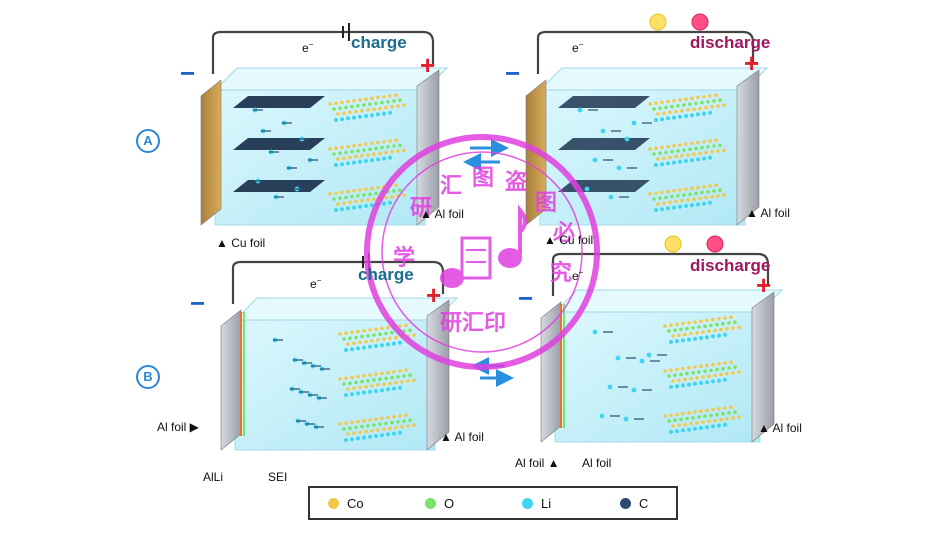  What do you see at coordinates (241, 243) in the screenshot?
I see `cu-foil-label: ▲ Cu foil` at bounding box center [241, 243].